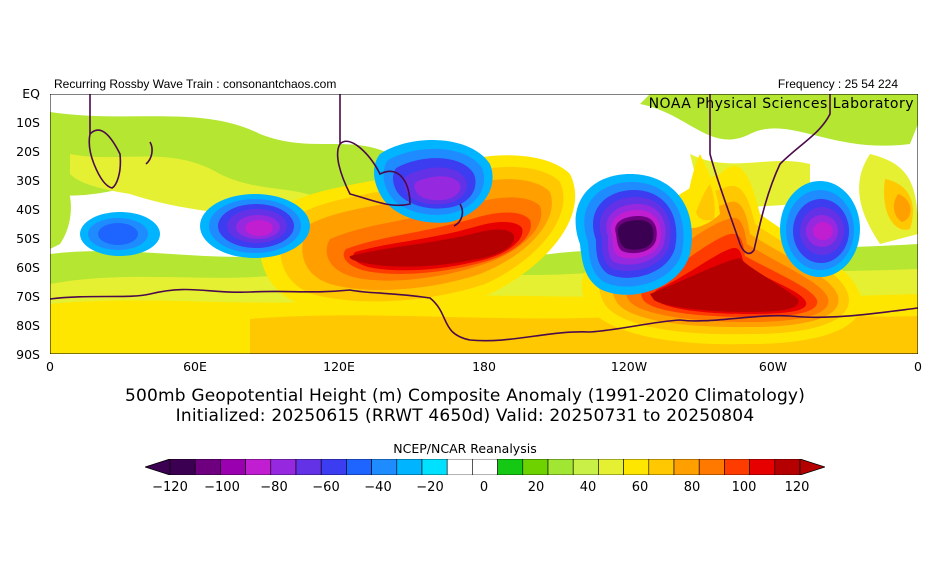  What do you see at coordinates (28, 238) in the screenshot?
I see `y-tick-label: 50S` at bounding box center [28, 238].